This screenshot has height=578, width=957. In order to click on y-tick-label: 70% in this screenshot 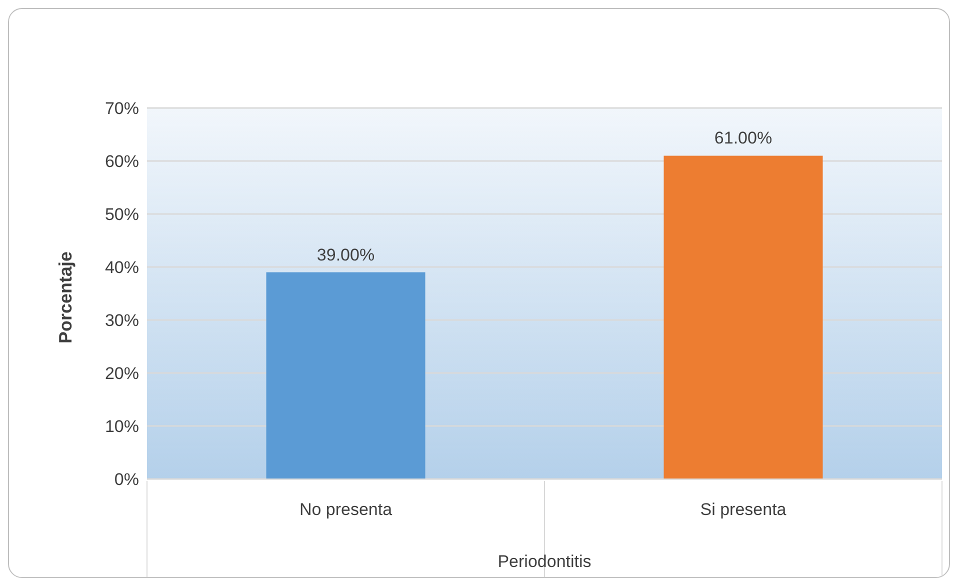, I will do `click(121, 108)`.